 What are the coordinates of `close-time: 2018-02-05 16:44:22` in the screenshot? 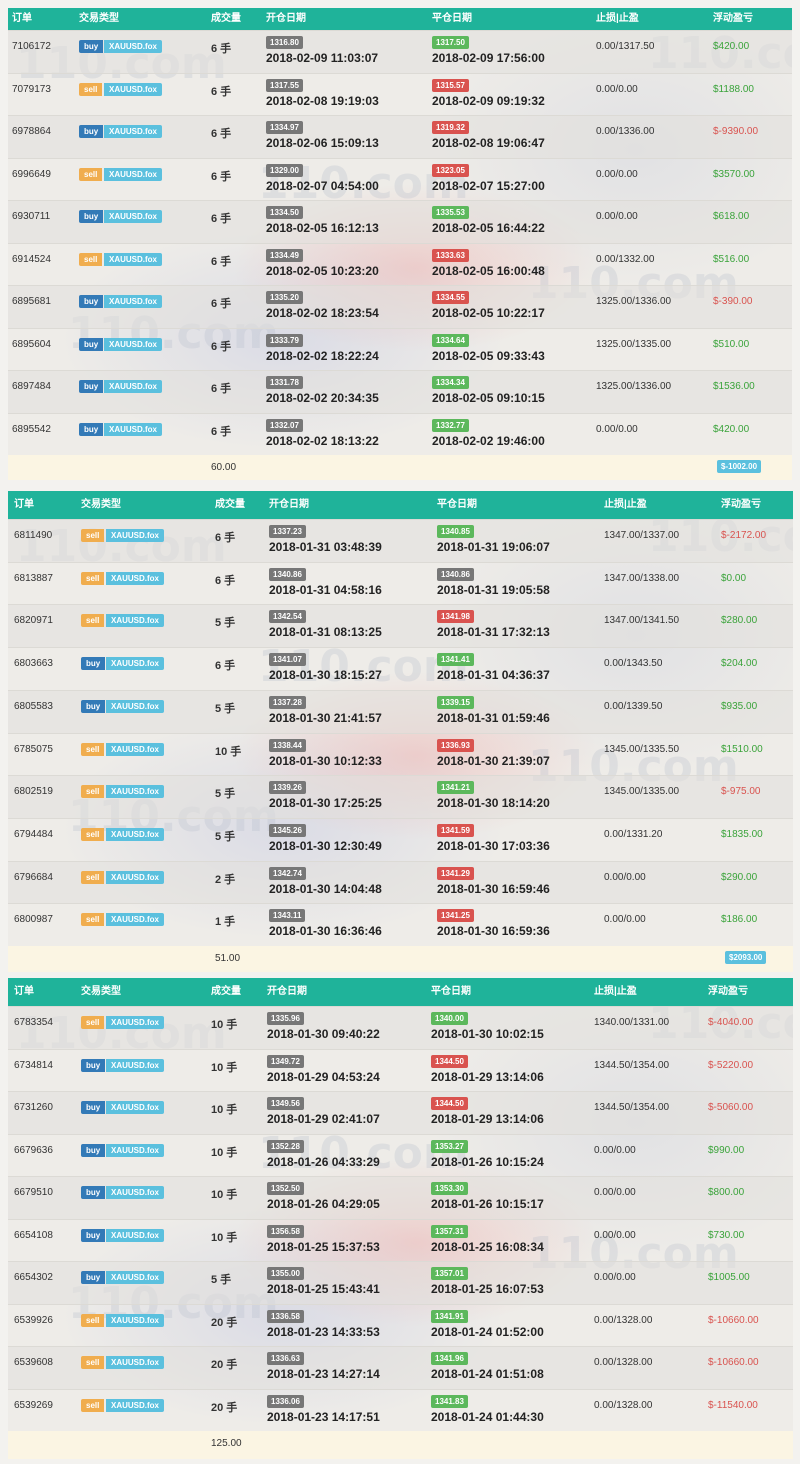 It's located at (488, 228).